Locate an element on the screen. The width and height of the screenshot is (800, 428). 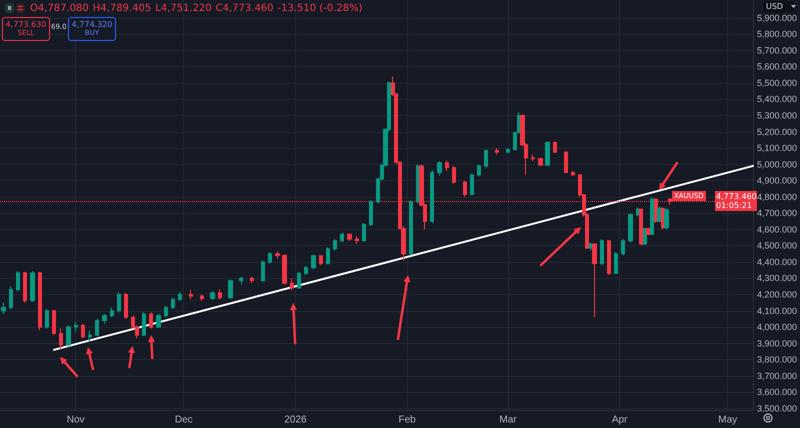
annotation: O4,787.080 is located at coordinates (59, 8).